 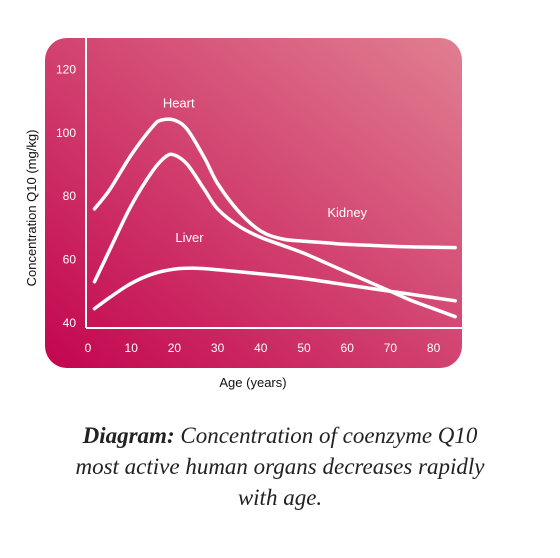 What do you see at coordinates (88, 348) in the screenshot?
I see `x-tick-label: 0` at bounding box center [88, 348].